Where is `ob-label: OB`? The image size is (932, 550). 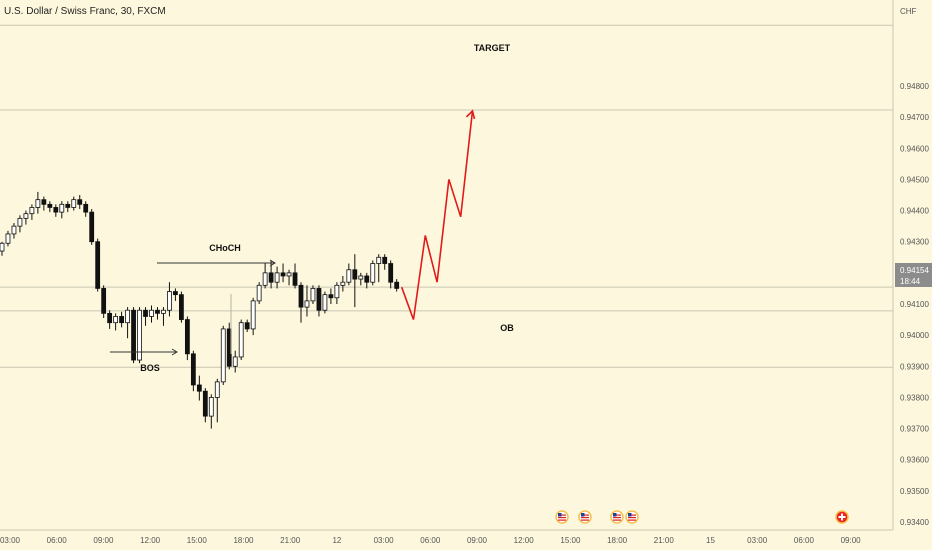
ob-label: OB is located at coordinates (507, 328).